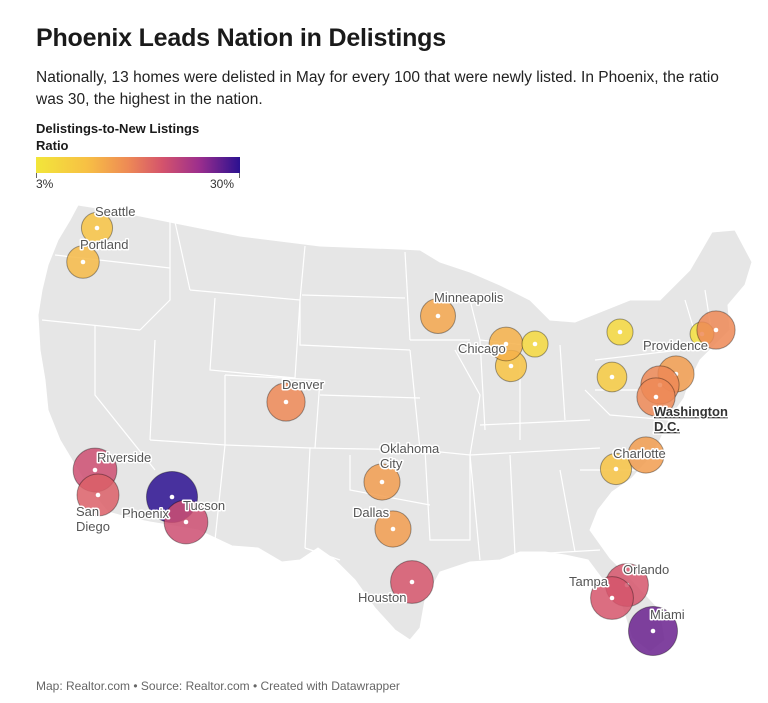 This screenshot has height=703, width=768. I want to click on city-label-chicago: Chicago, so click(482, 348).